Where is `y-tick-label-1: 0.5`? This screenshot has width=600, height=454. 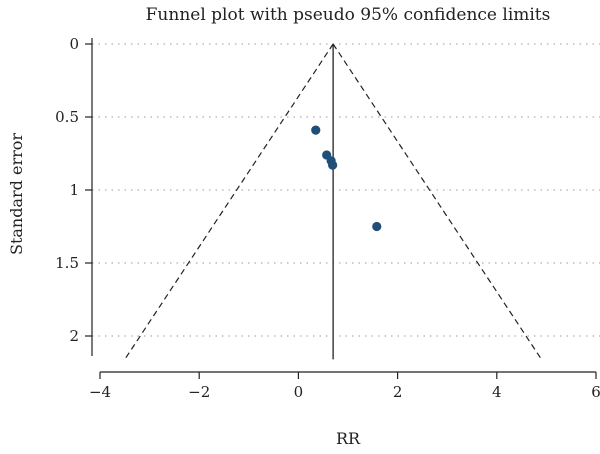
y-tick-label-1: 0.5 is located at coordinates (67, 117).